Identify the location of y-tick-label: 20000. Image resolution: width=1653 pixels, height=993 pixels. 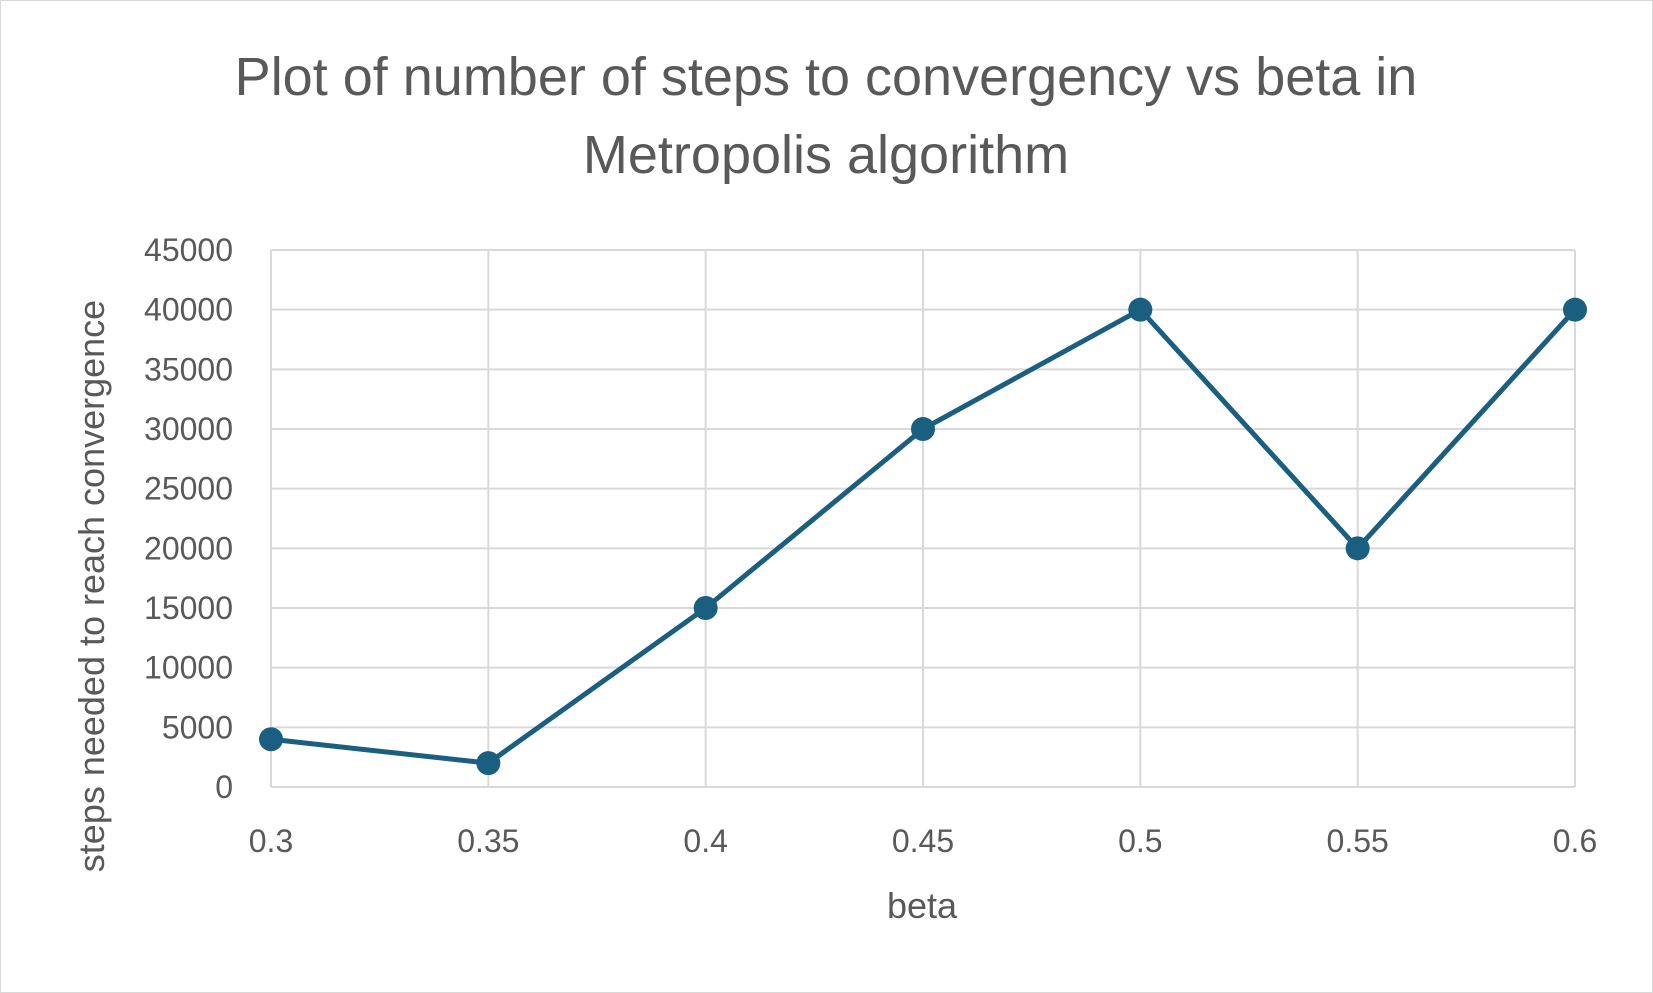
(188, 548).